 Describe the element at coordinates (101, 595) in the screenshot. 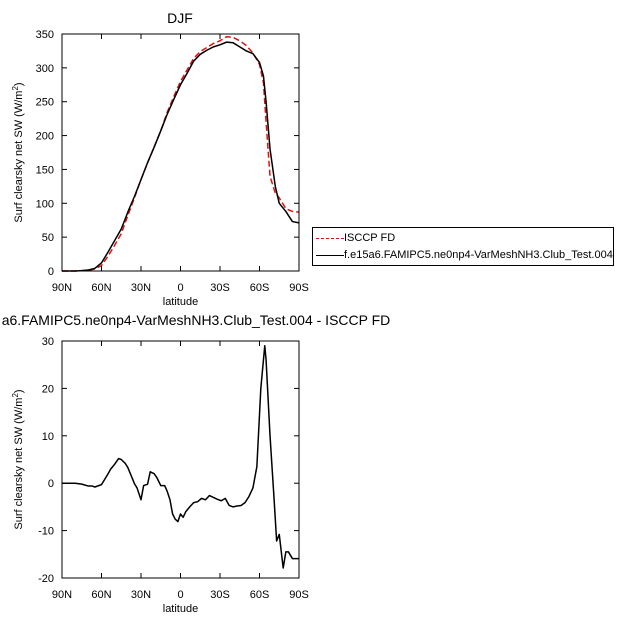

I see `bottom-x-tick-label: 60N` at that location.